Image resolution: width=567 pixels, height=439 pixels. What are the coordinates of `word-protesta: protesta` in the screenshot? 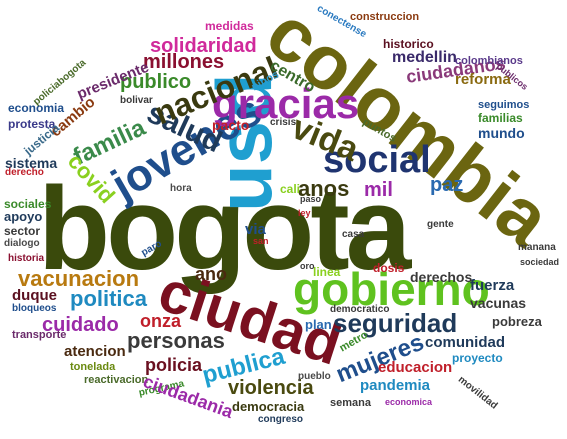 It's located at (32, 124).